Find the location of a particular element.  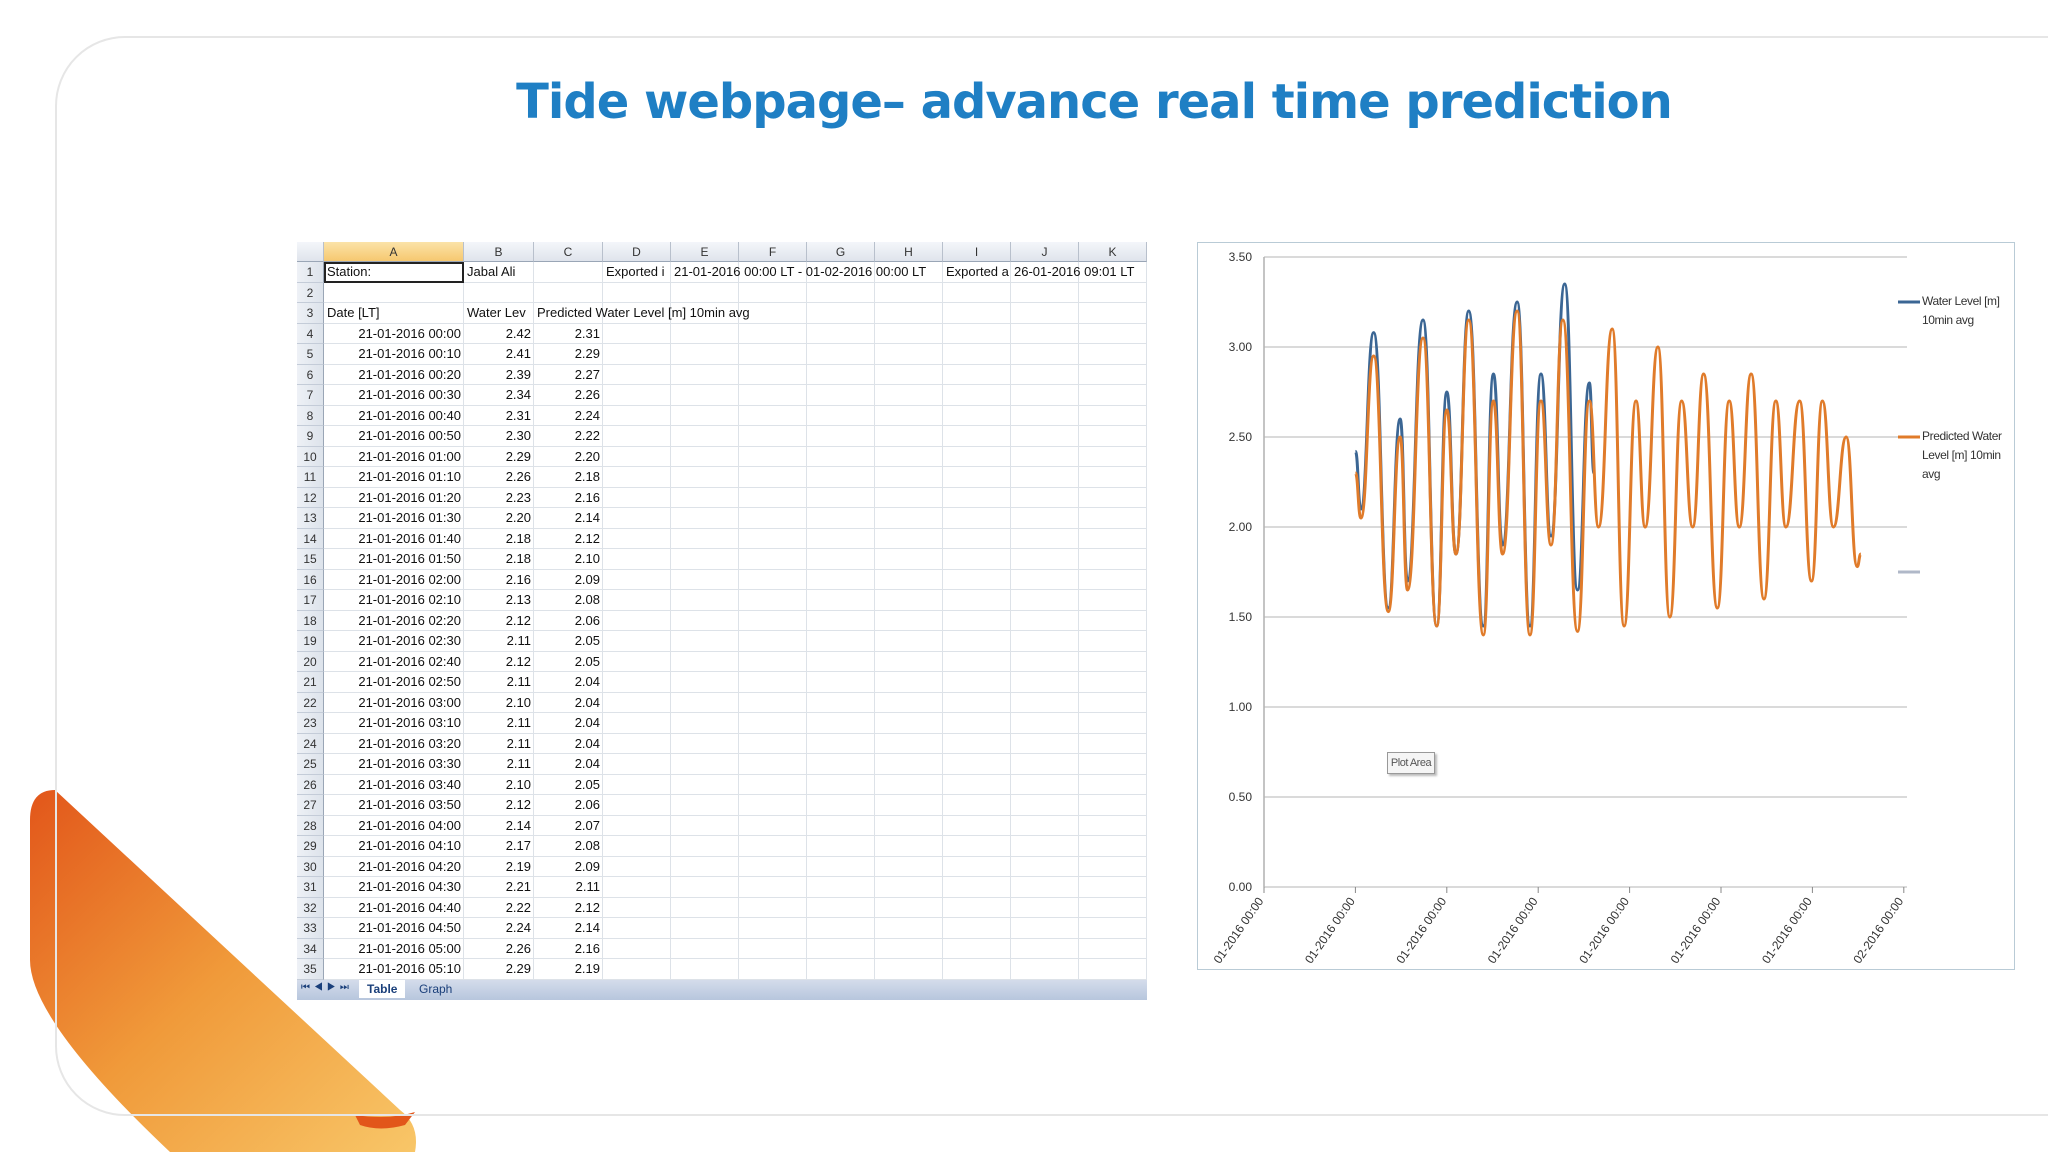

cell: Exported i is located at coordinates (635, 271).